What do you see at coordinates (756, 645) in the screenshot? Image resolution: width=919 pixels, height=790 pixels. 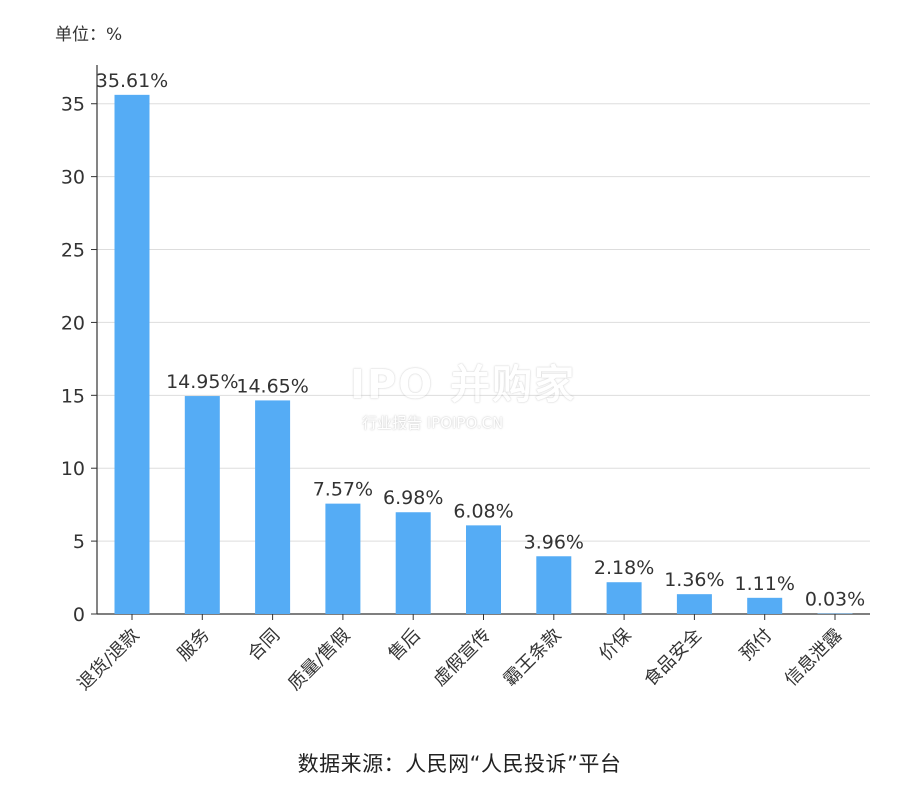 I see `x-category-label: 预付` at bounding box center [756, 645].